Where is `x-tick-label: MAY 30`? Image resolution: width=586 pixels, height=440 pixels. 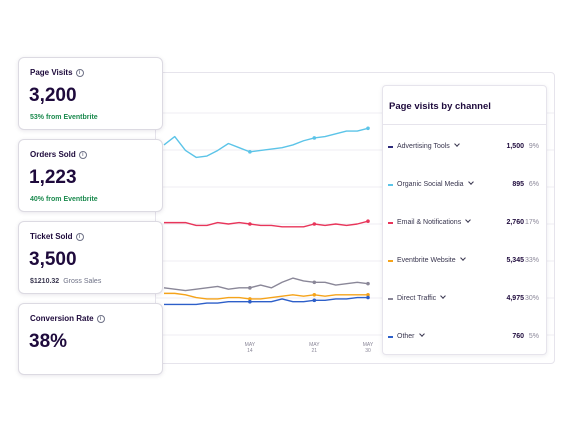
x-tick-label: MAY 30 is located at coordinates (368, 348).